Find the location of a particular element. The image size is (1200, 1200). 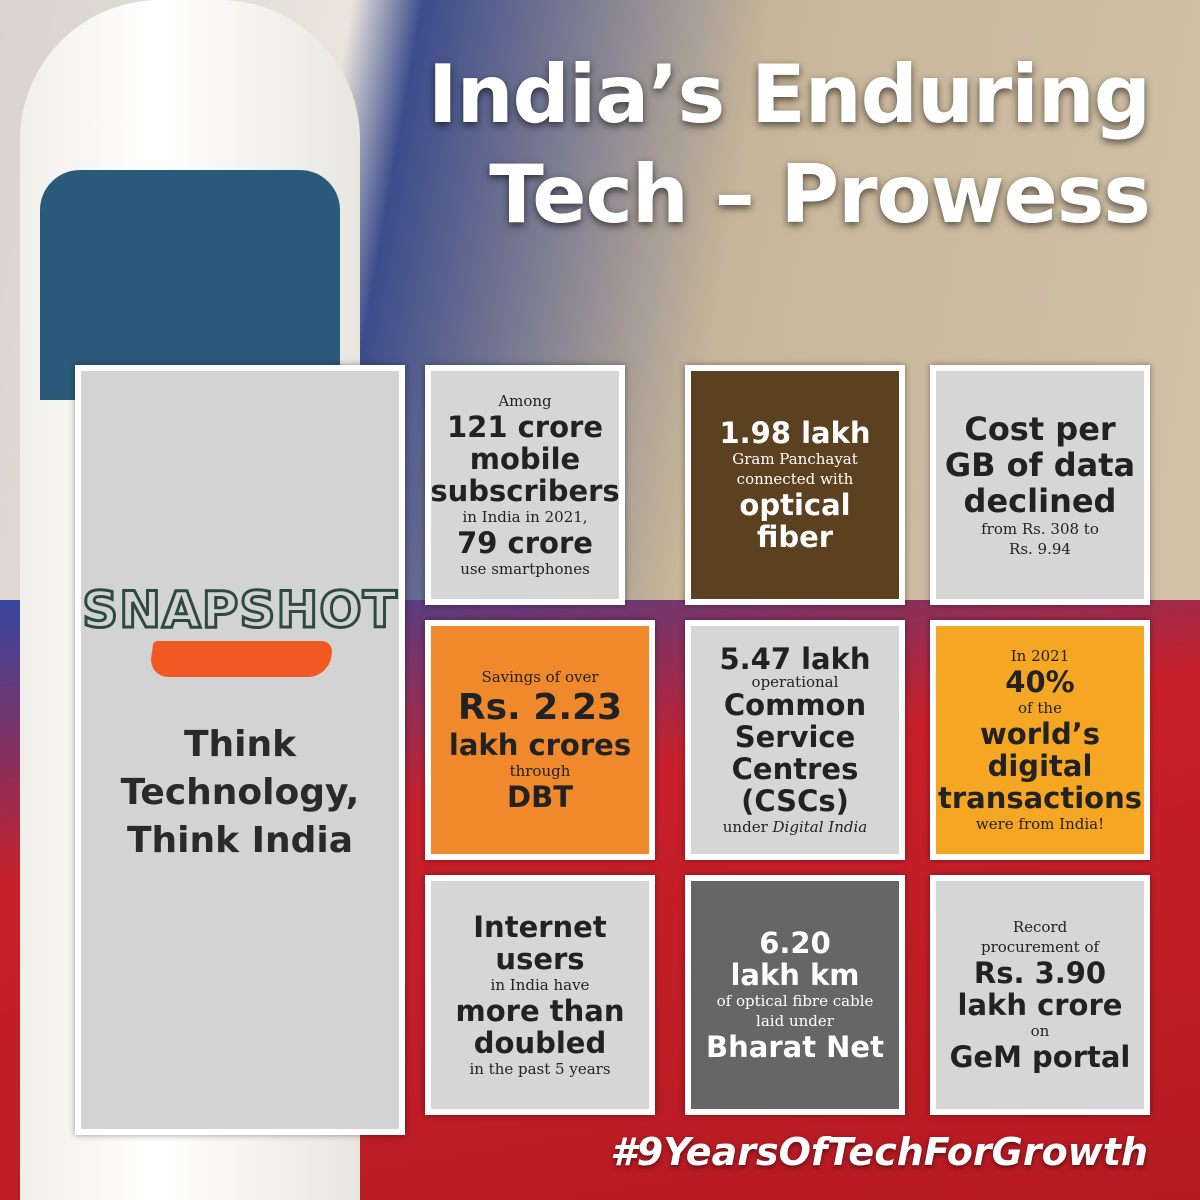

text: laid under is located at coordinates (795, 1021).